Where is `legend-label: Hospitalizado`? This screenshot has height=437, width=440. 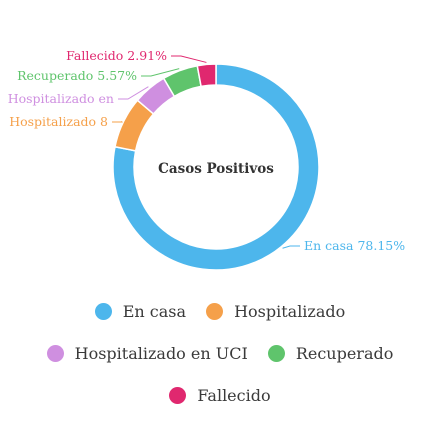 legend-label: Hospitalizado is located at coordinates (290, 311).